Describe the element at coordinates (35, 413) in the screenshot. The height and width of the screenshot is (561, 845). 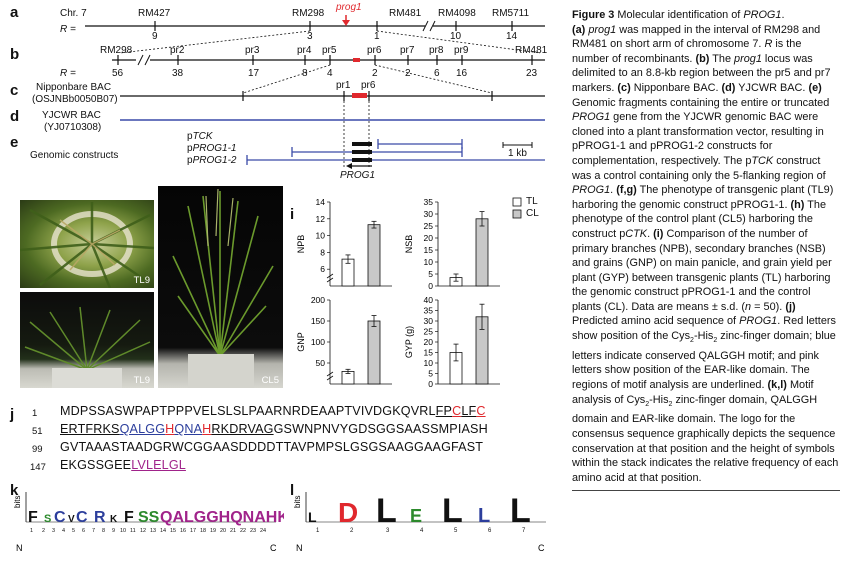
I see `seq-num-1: 1` at that location.